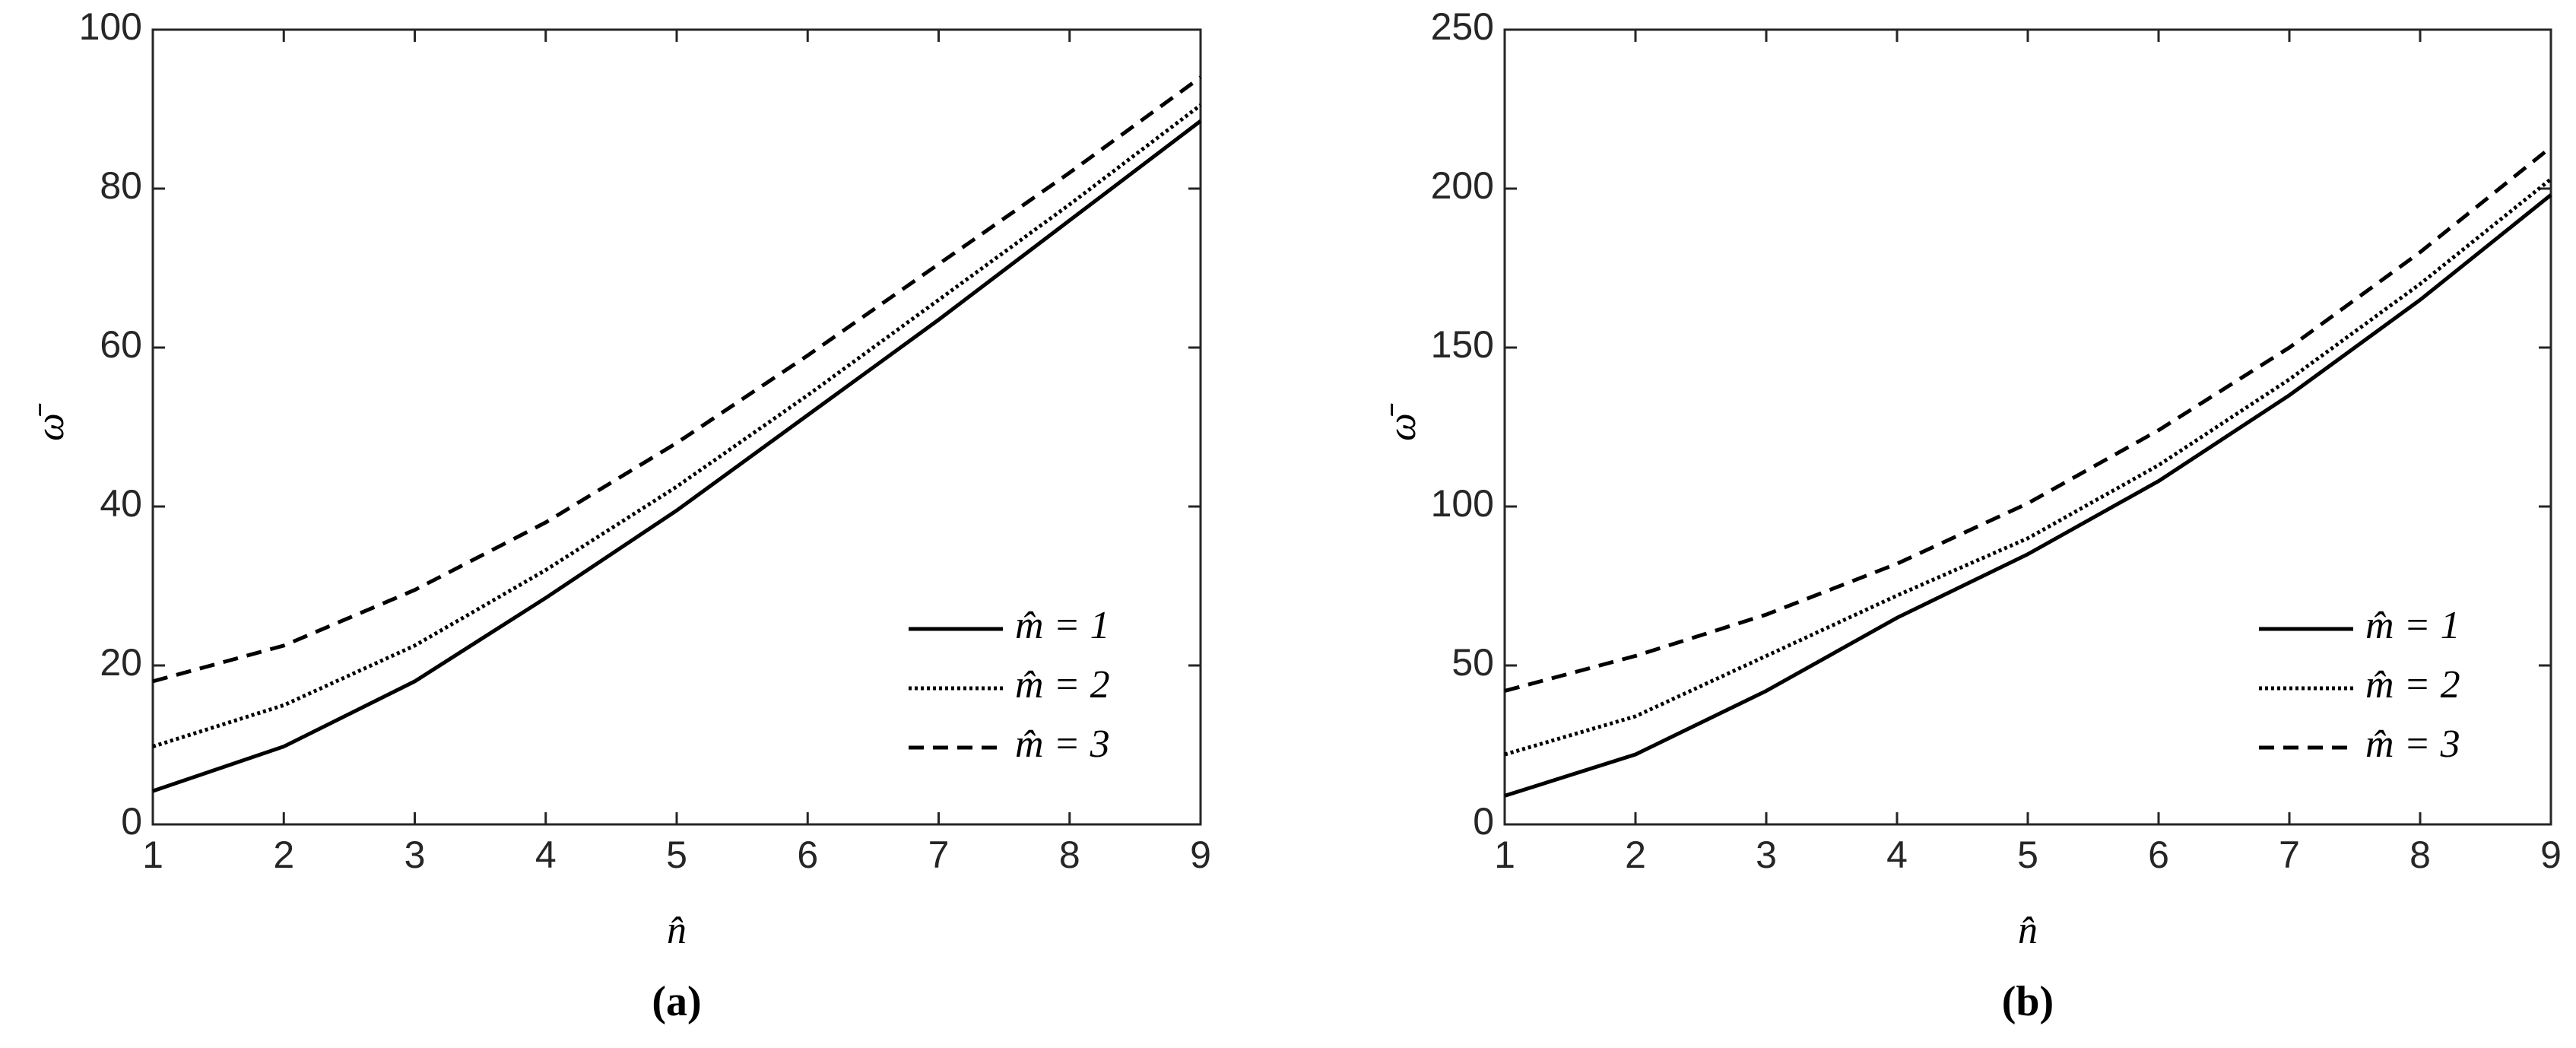  What do you see at coordinates (1462, 186) in the screenshot?
I see `y-tick-label: 200` at bounding box center [1462, 186].